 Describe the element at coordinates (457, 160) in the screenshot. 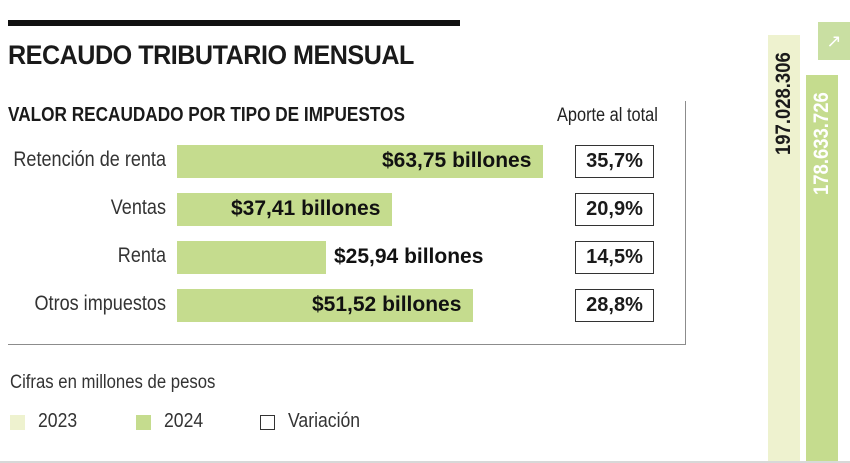

I see `bar-value-retencion-de-renta: $63,75 billones` at that location.